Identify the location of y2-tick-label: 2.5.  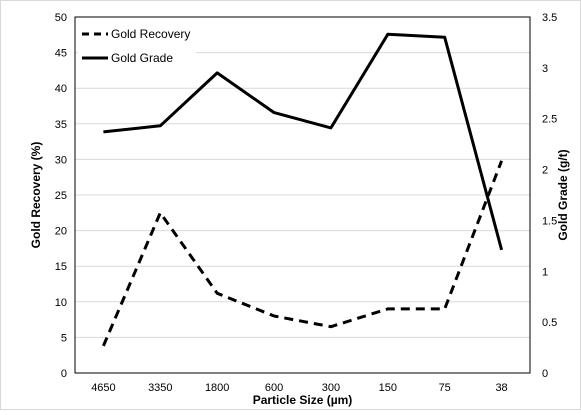
(549, 120).